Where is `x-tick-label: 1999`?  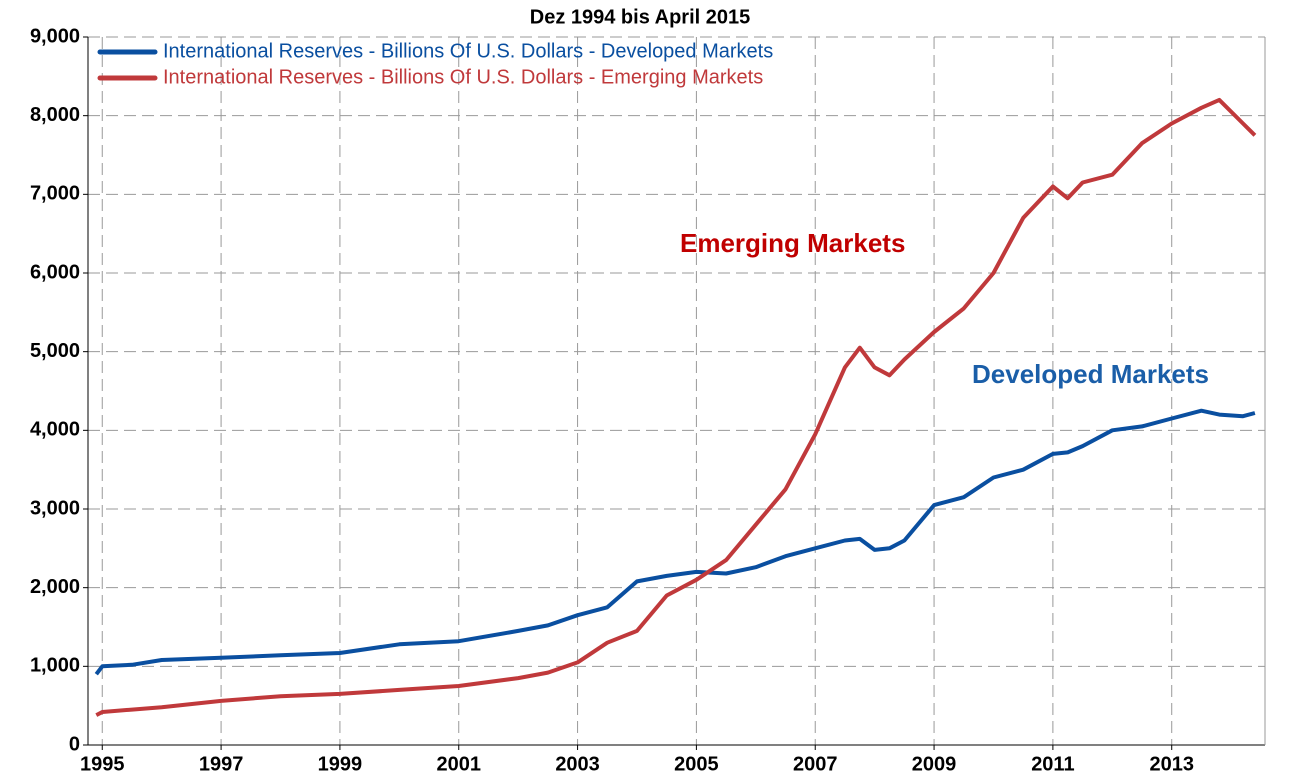
x-tick-label: 1999 is located at coordinates (340, 764).